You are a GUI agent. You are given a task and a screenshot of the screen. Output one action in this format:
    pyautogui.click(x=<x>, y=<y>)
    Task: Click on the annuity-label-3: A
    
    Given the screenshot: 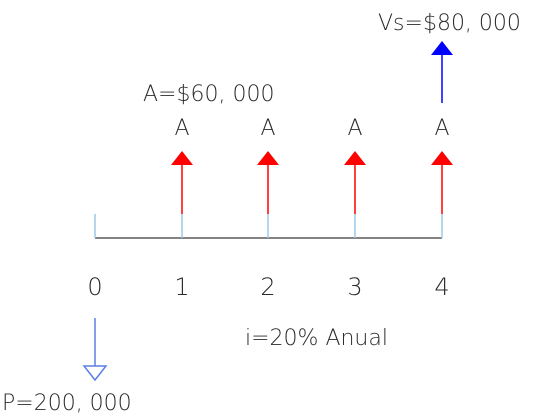 What is the action you would take?
    pyautogui.click(x=354, y=128)
    